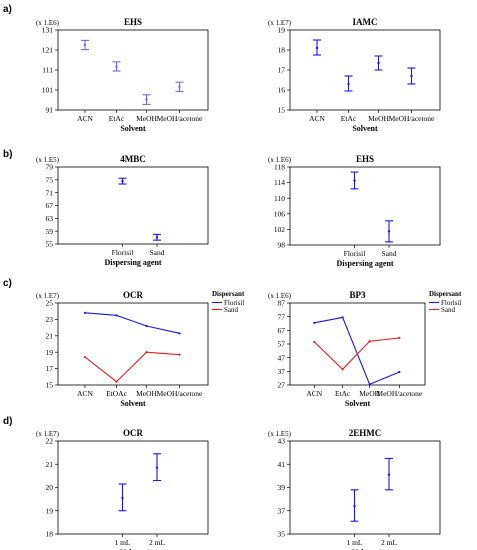 Image resolution: width=477 pixels, height=550 pixels. Describe the element at coordinates (282, 344) in the screenshot. I see `y-tick-label: 57` at that location.